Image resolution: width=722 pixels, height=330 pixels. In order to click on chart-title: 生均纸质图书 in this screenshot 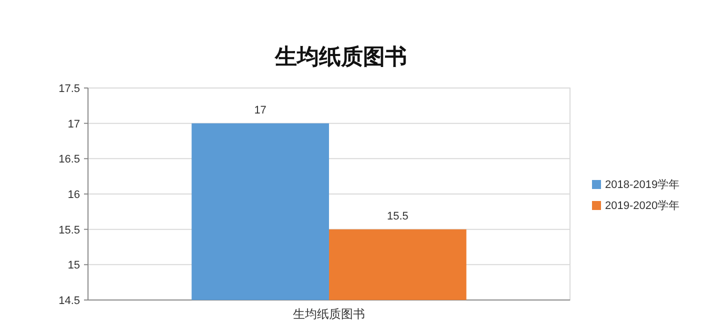, I will do `click(340, 56)`.